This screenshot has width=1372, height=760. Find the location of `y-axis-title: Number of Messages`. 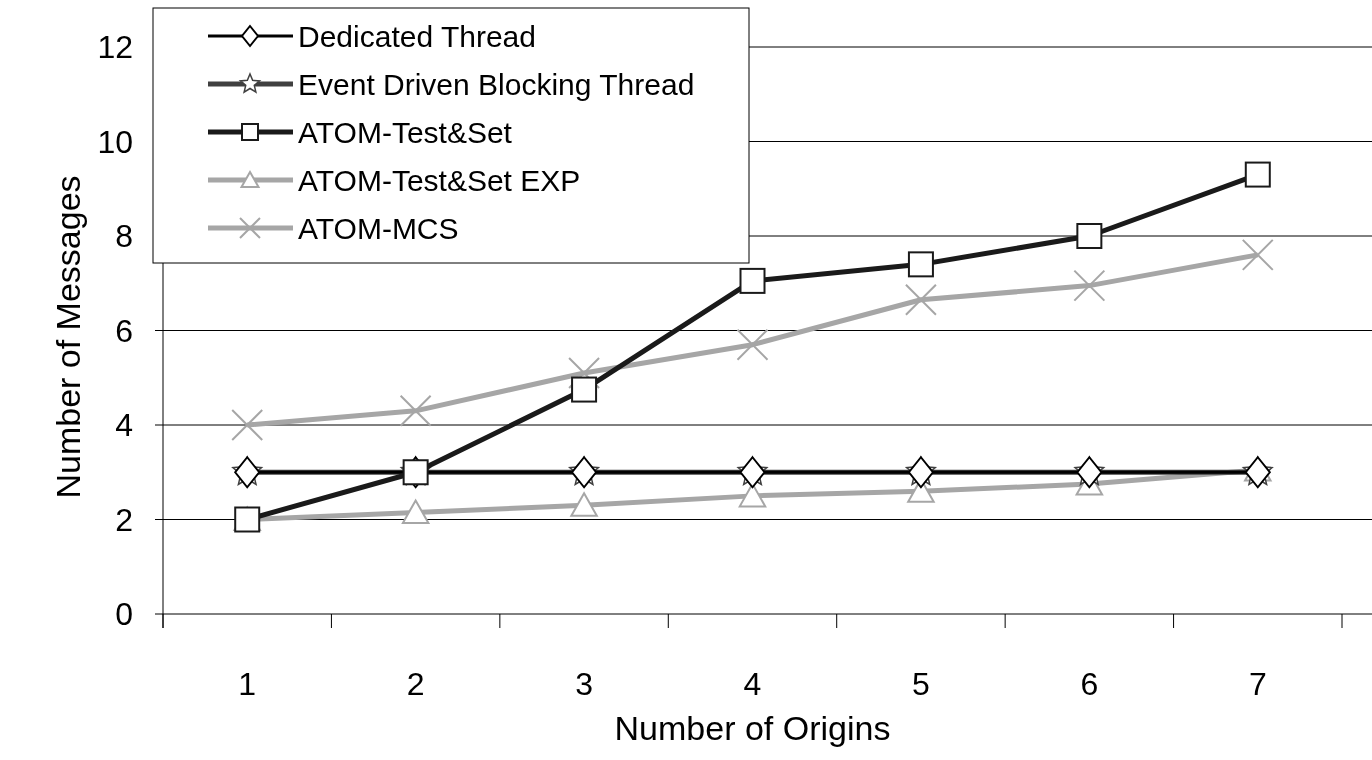

y-axis-title: Number of Messages is located at coordinates (68, 337).